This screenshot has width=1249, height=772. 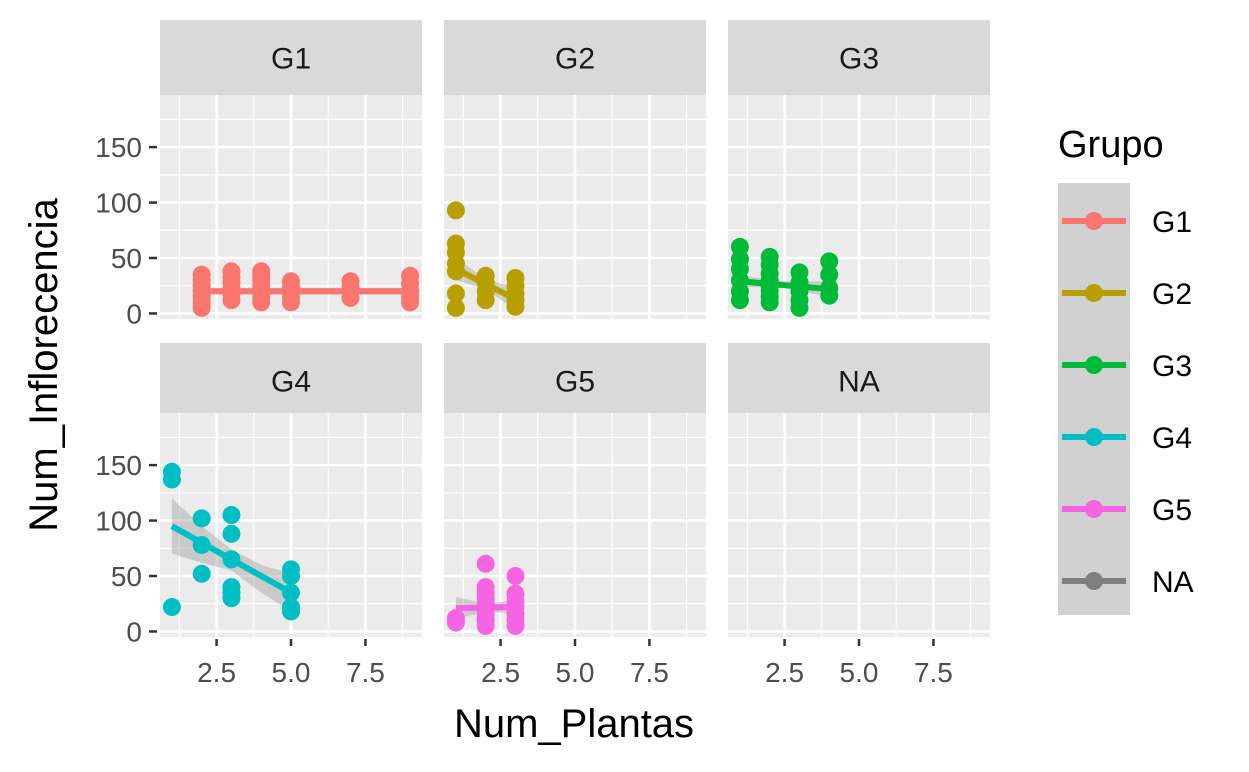 I want to click on legend-label: NA, so click(x=1173, y=582).